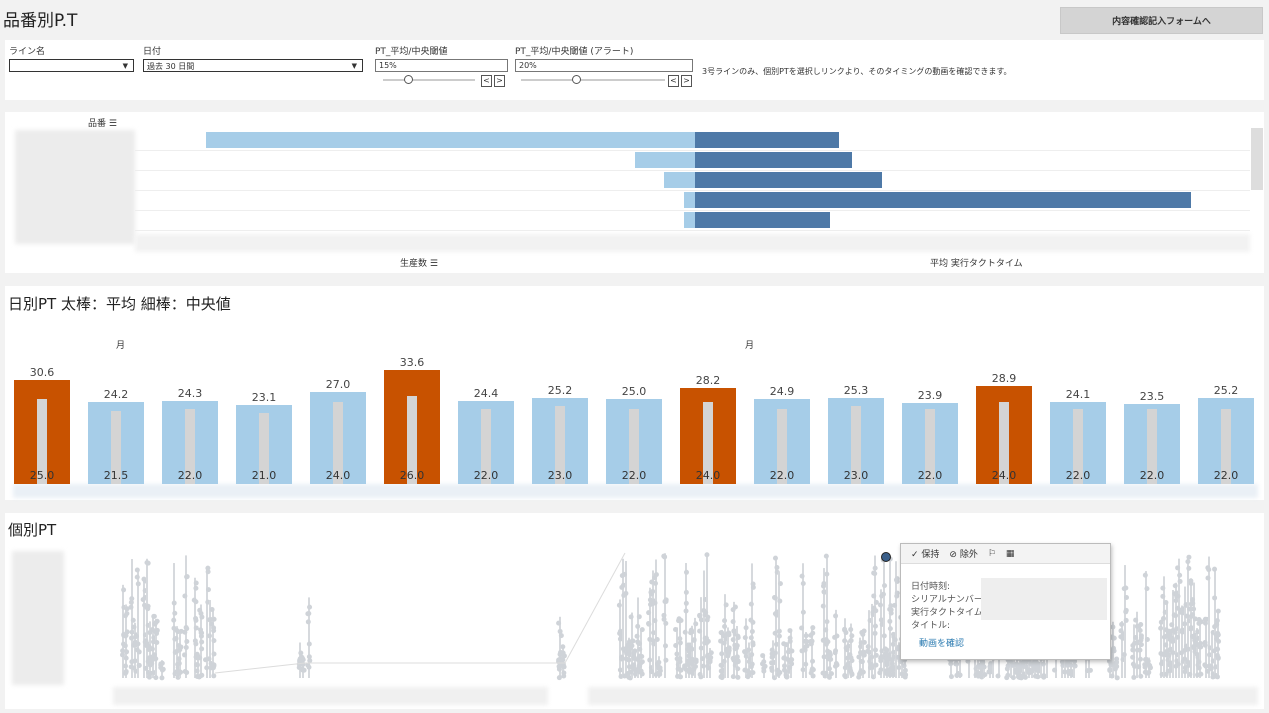 The width and height of the screenshot is (1269, 713). What do you see at coordinates (942, 644) in the screenshot?
I see `view-video-link: 動画を確認` at bounding box center [942, 644].